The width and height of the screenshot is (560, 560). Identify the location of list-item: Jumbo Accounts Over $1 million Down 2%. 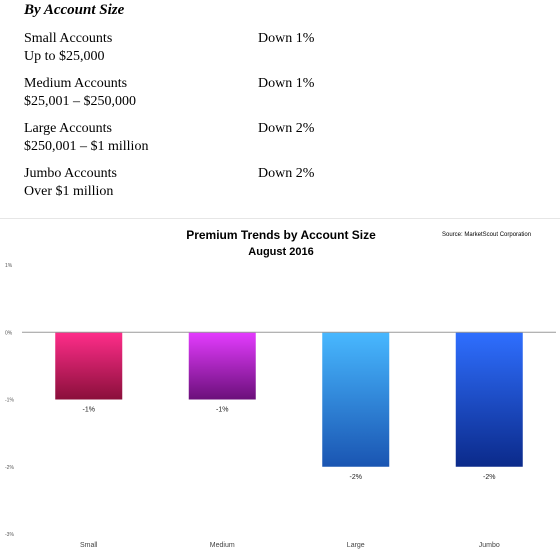
(284, 187).